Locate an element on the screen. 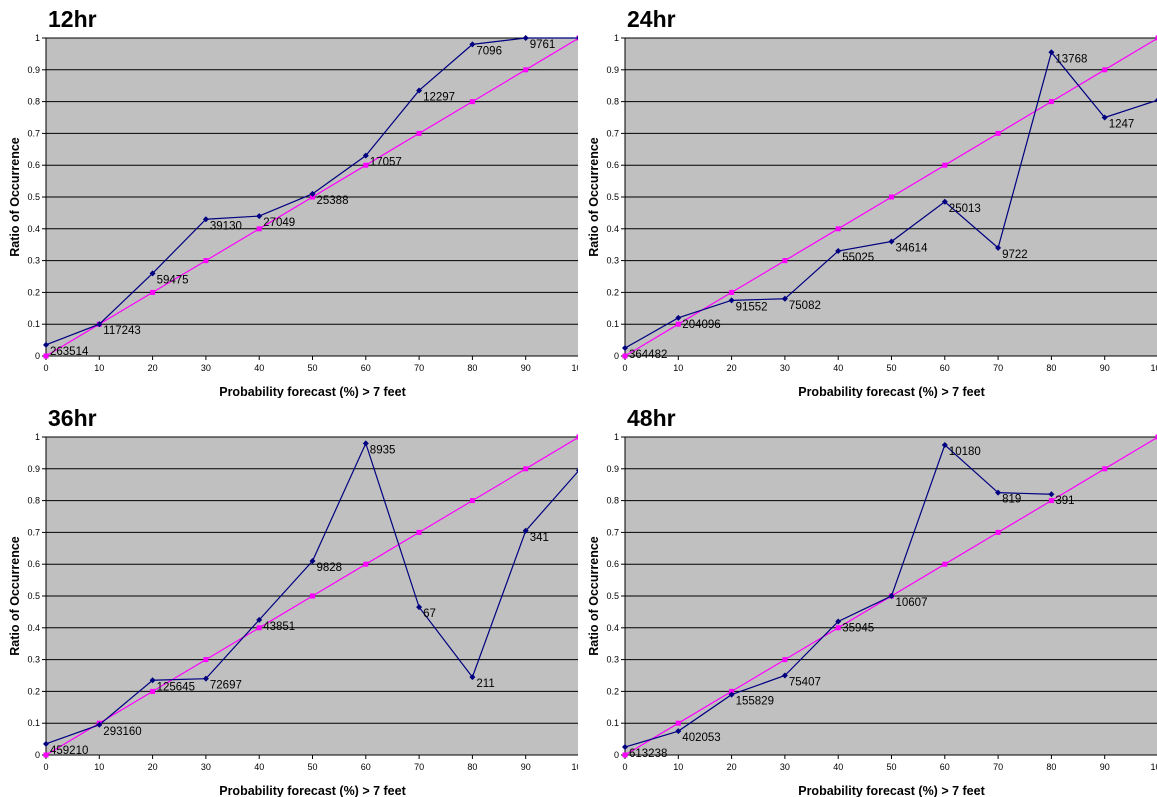  data-label: 72697 is located at coordinates (226, 686).